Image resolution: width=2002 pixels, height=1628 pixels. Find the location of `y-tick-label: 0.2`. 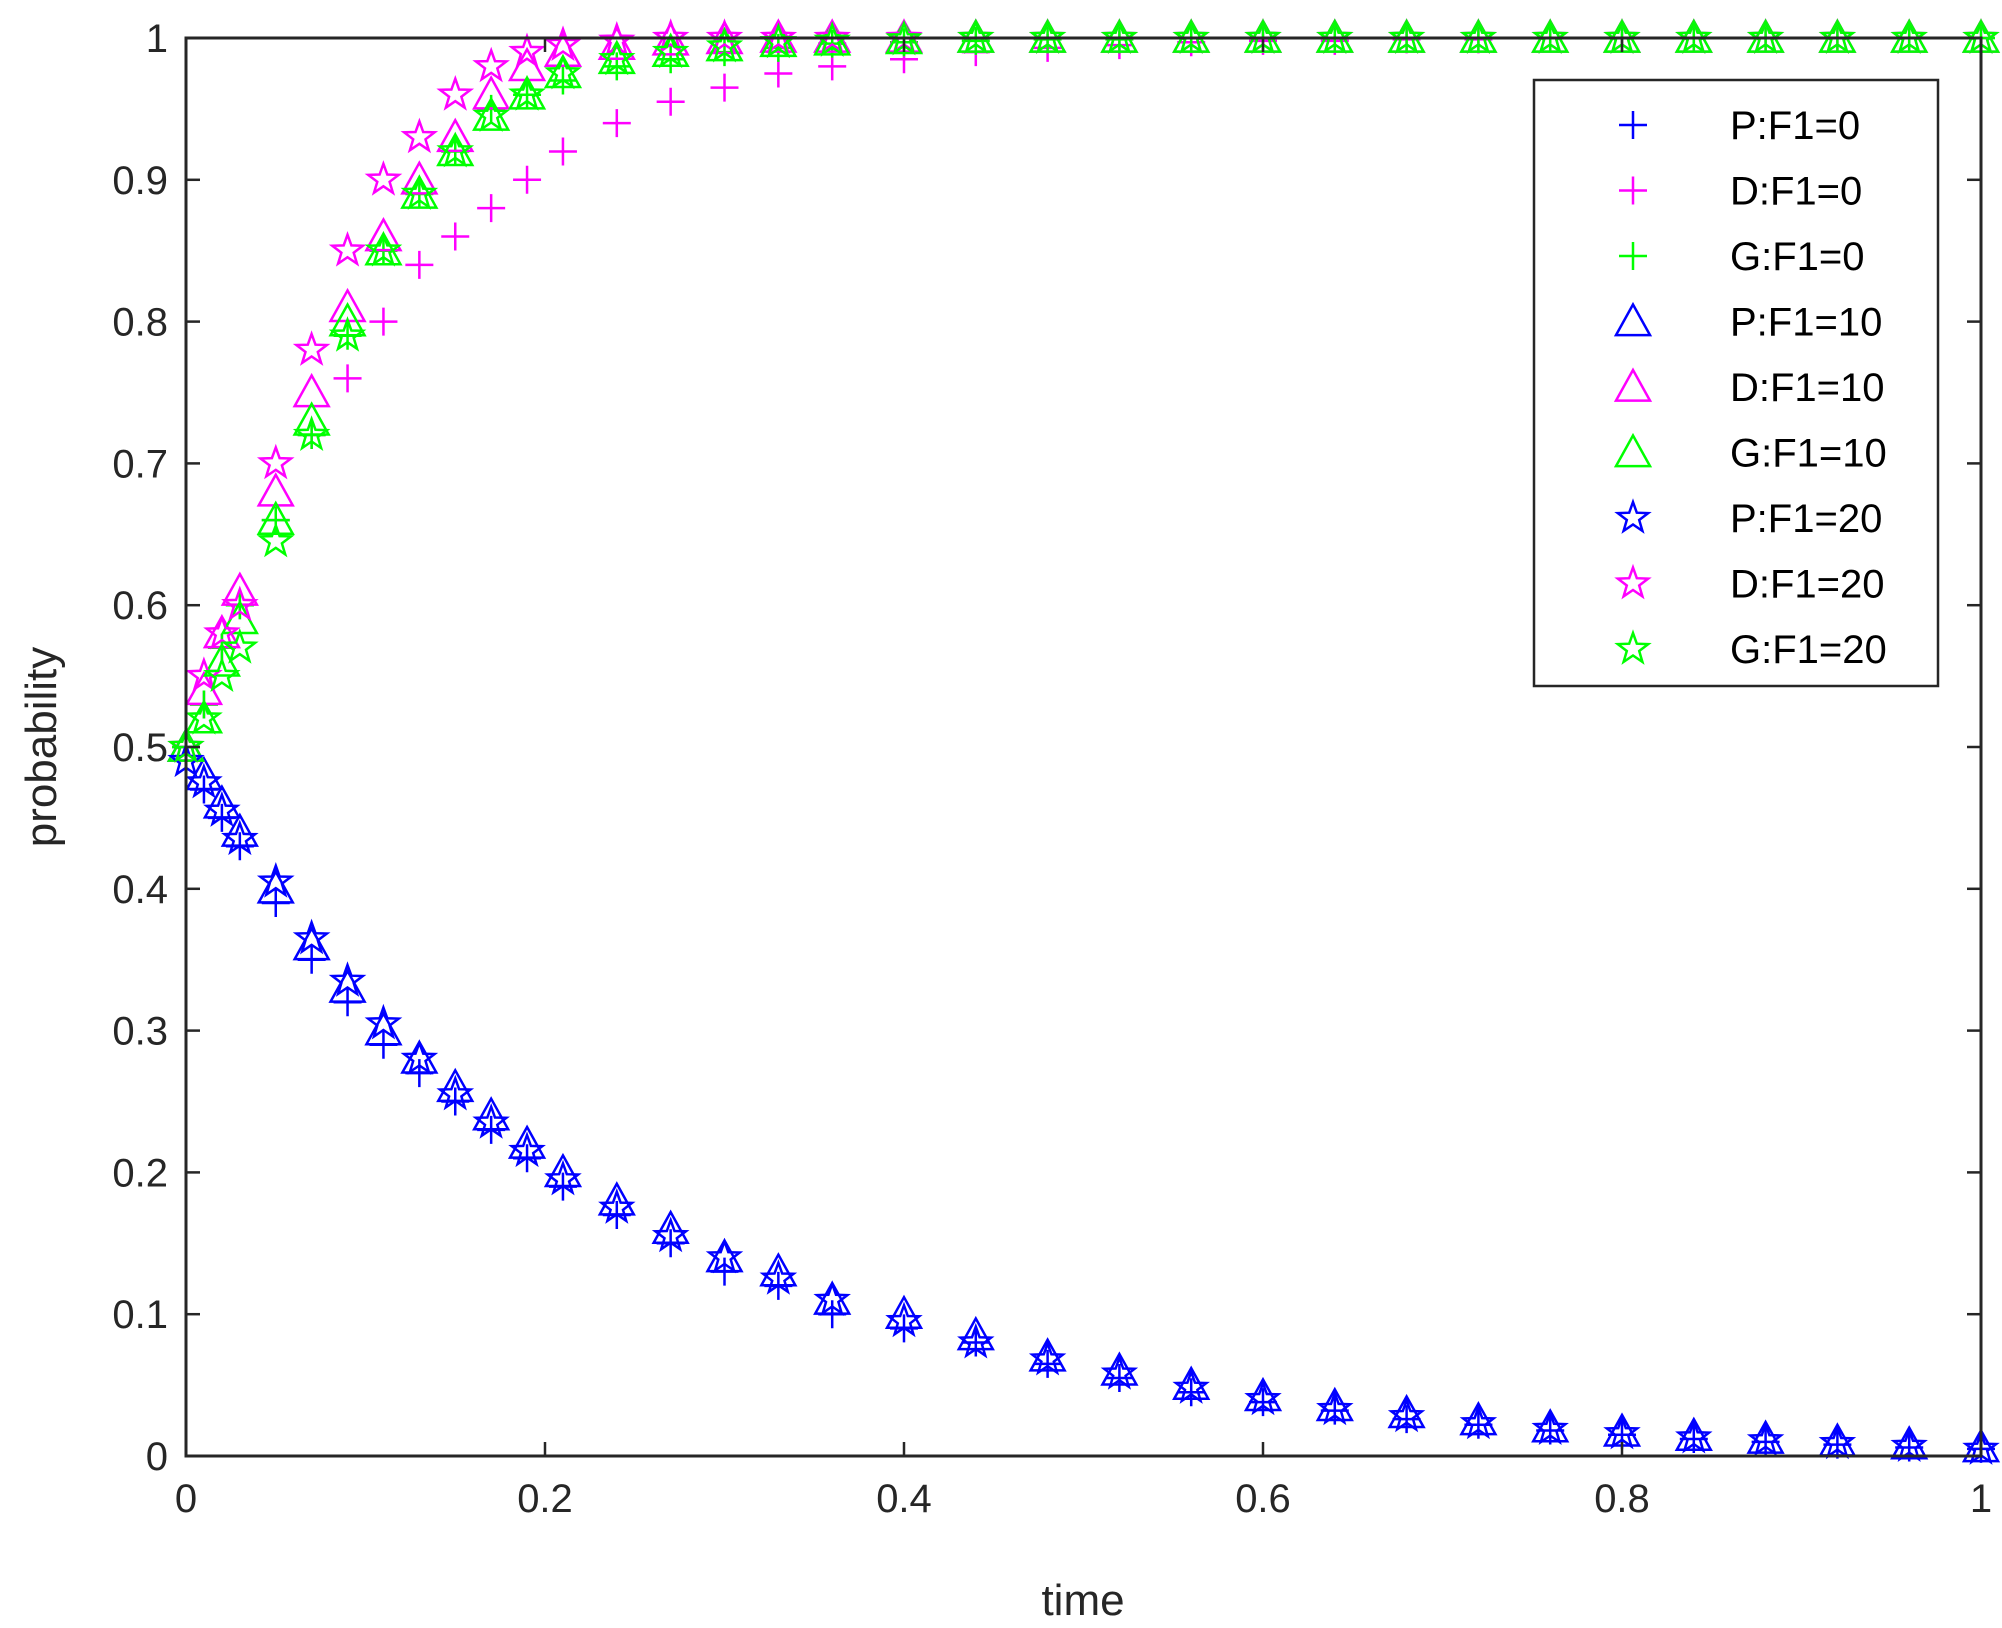

y-tick-label: 0.2 is located at coordinates (140, 1173).